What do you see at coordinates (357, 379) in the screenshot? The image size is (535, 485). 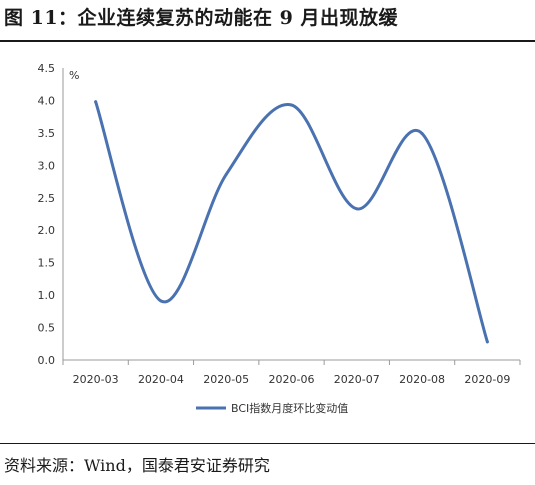 I see `x-tick-label: 2020-07` at bounding box center [357, 379].